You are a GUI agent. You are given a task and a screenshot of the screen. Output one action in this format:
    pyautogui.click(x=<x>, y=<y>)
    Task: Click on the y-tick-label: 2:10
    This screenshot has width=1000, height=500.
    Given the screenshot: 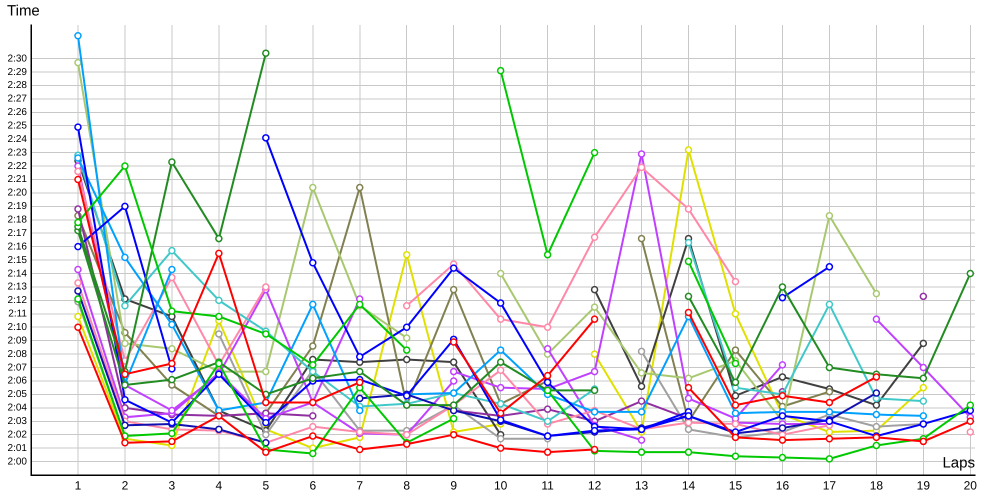 What is the action you would take?
    pyautogui.click(x=18, y=327)
    